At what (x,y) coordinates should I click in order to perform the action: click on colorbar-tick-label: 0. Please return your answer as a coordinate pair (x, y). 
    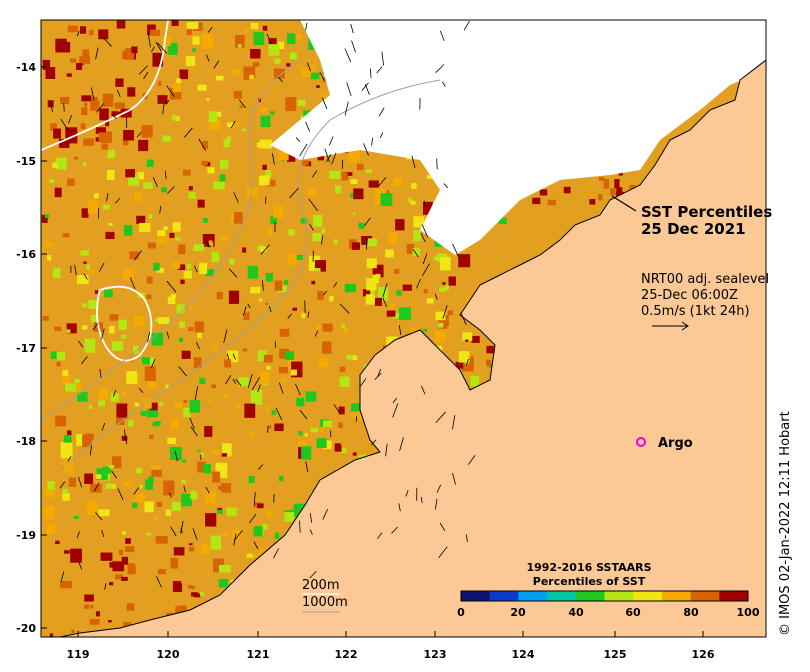
    Looking at the image, I should click on (461, 612).